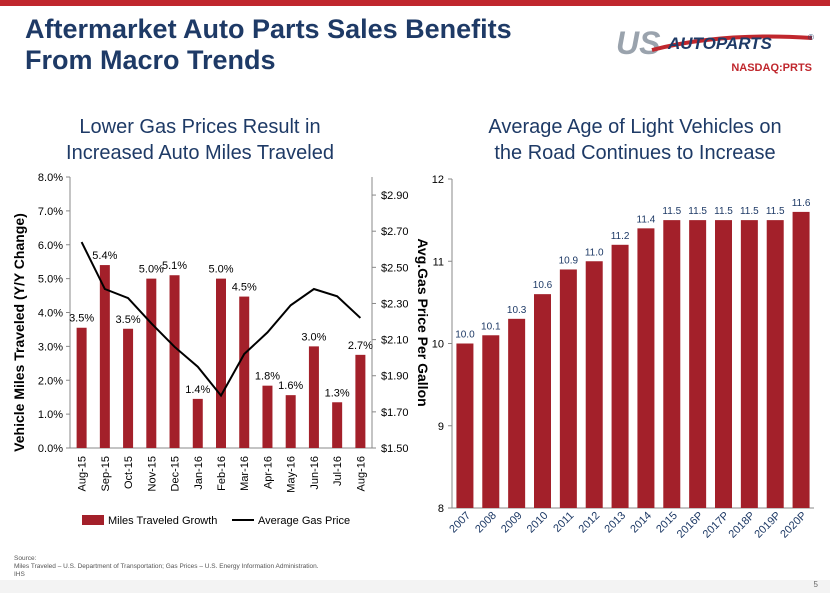 The width and height of the screenshot is (830, 593). Describe the element at coordinates (50, 347) in the screenshot. I see `y-tick-label: 3.0%` at that location.